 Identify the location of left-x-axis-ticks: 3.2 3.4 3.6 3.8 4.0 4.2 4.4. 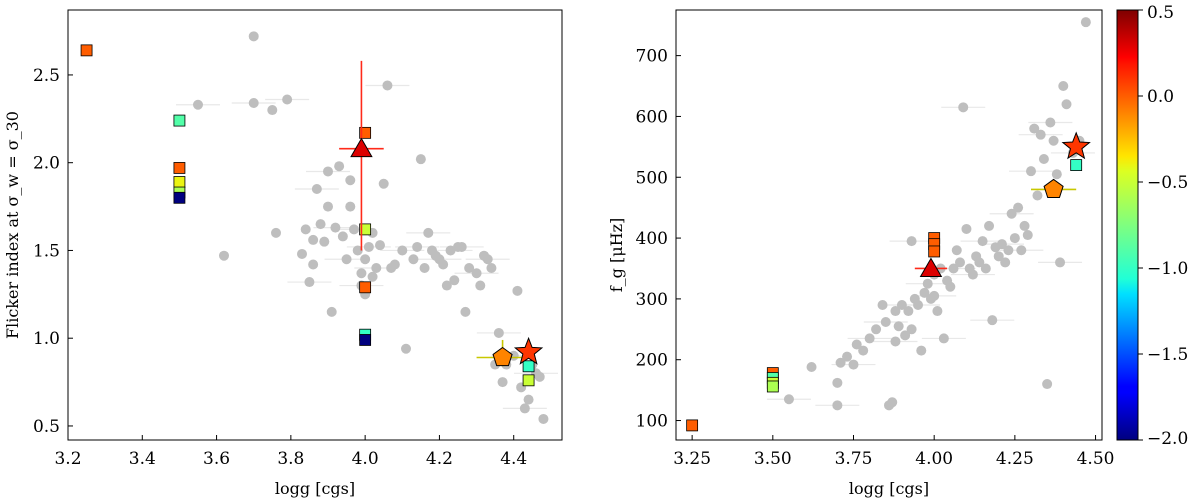
(290, 452).